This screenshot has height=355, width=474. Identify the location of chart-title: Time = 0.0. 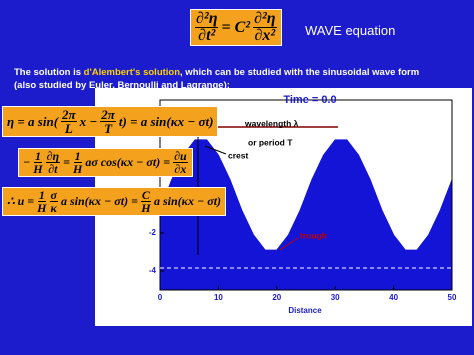
(309, 100).